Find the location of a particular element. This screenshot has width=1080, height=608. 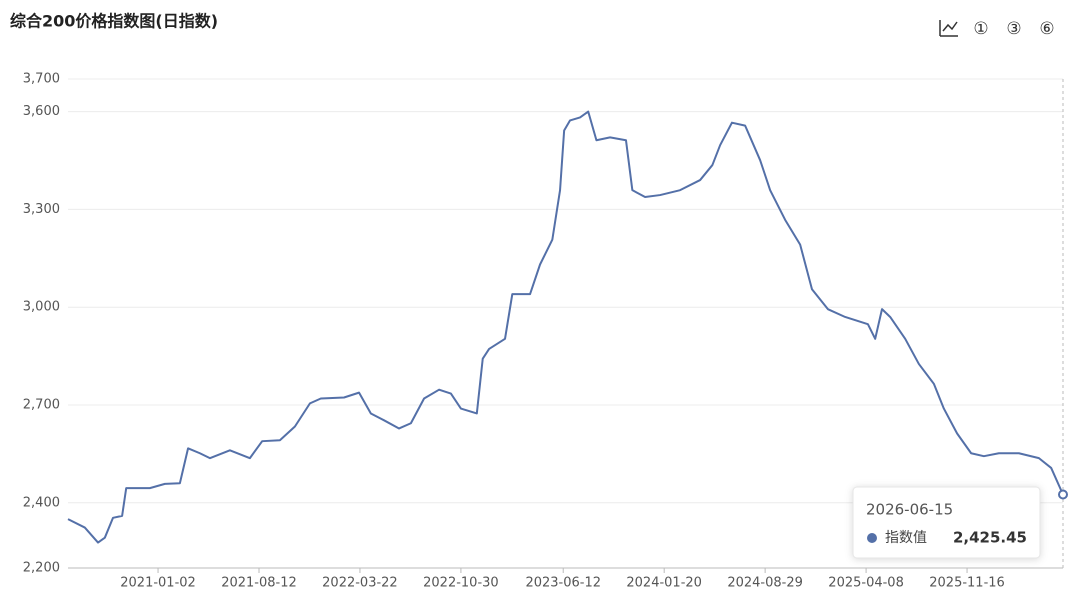

y-tick-label: 3,300 is located at coordinates (41, 209).